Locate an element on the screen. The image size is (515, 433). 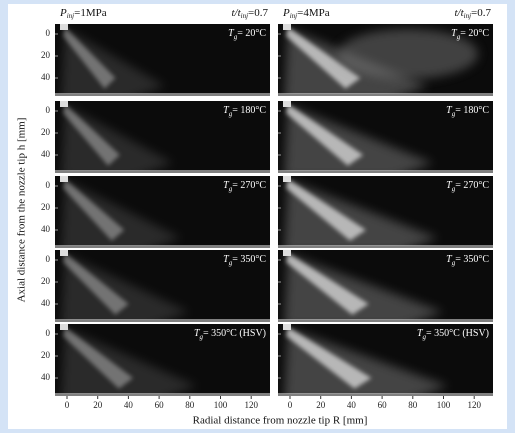
spray-image: Tg= 20°C is located at coordinates (385, 60).